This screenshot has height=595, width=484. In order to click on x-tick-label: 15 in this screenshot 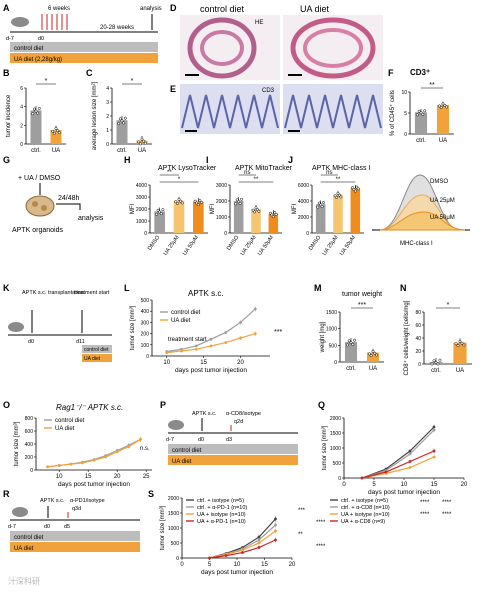, I will do `click(88, 477)`.